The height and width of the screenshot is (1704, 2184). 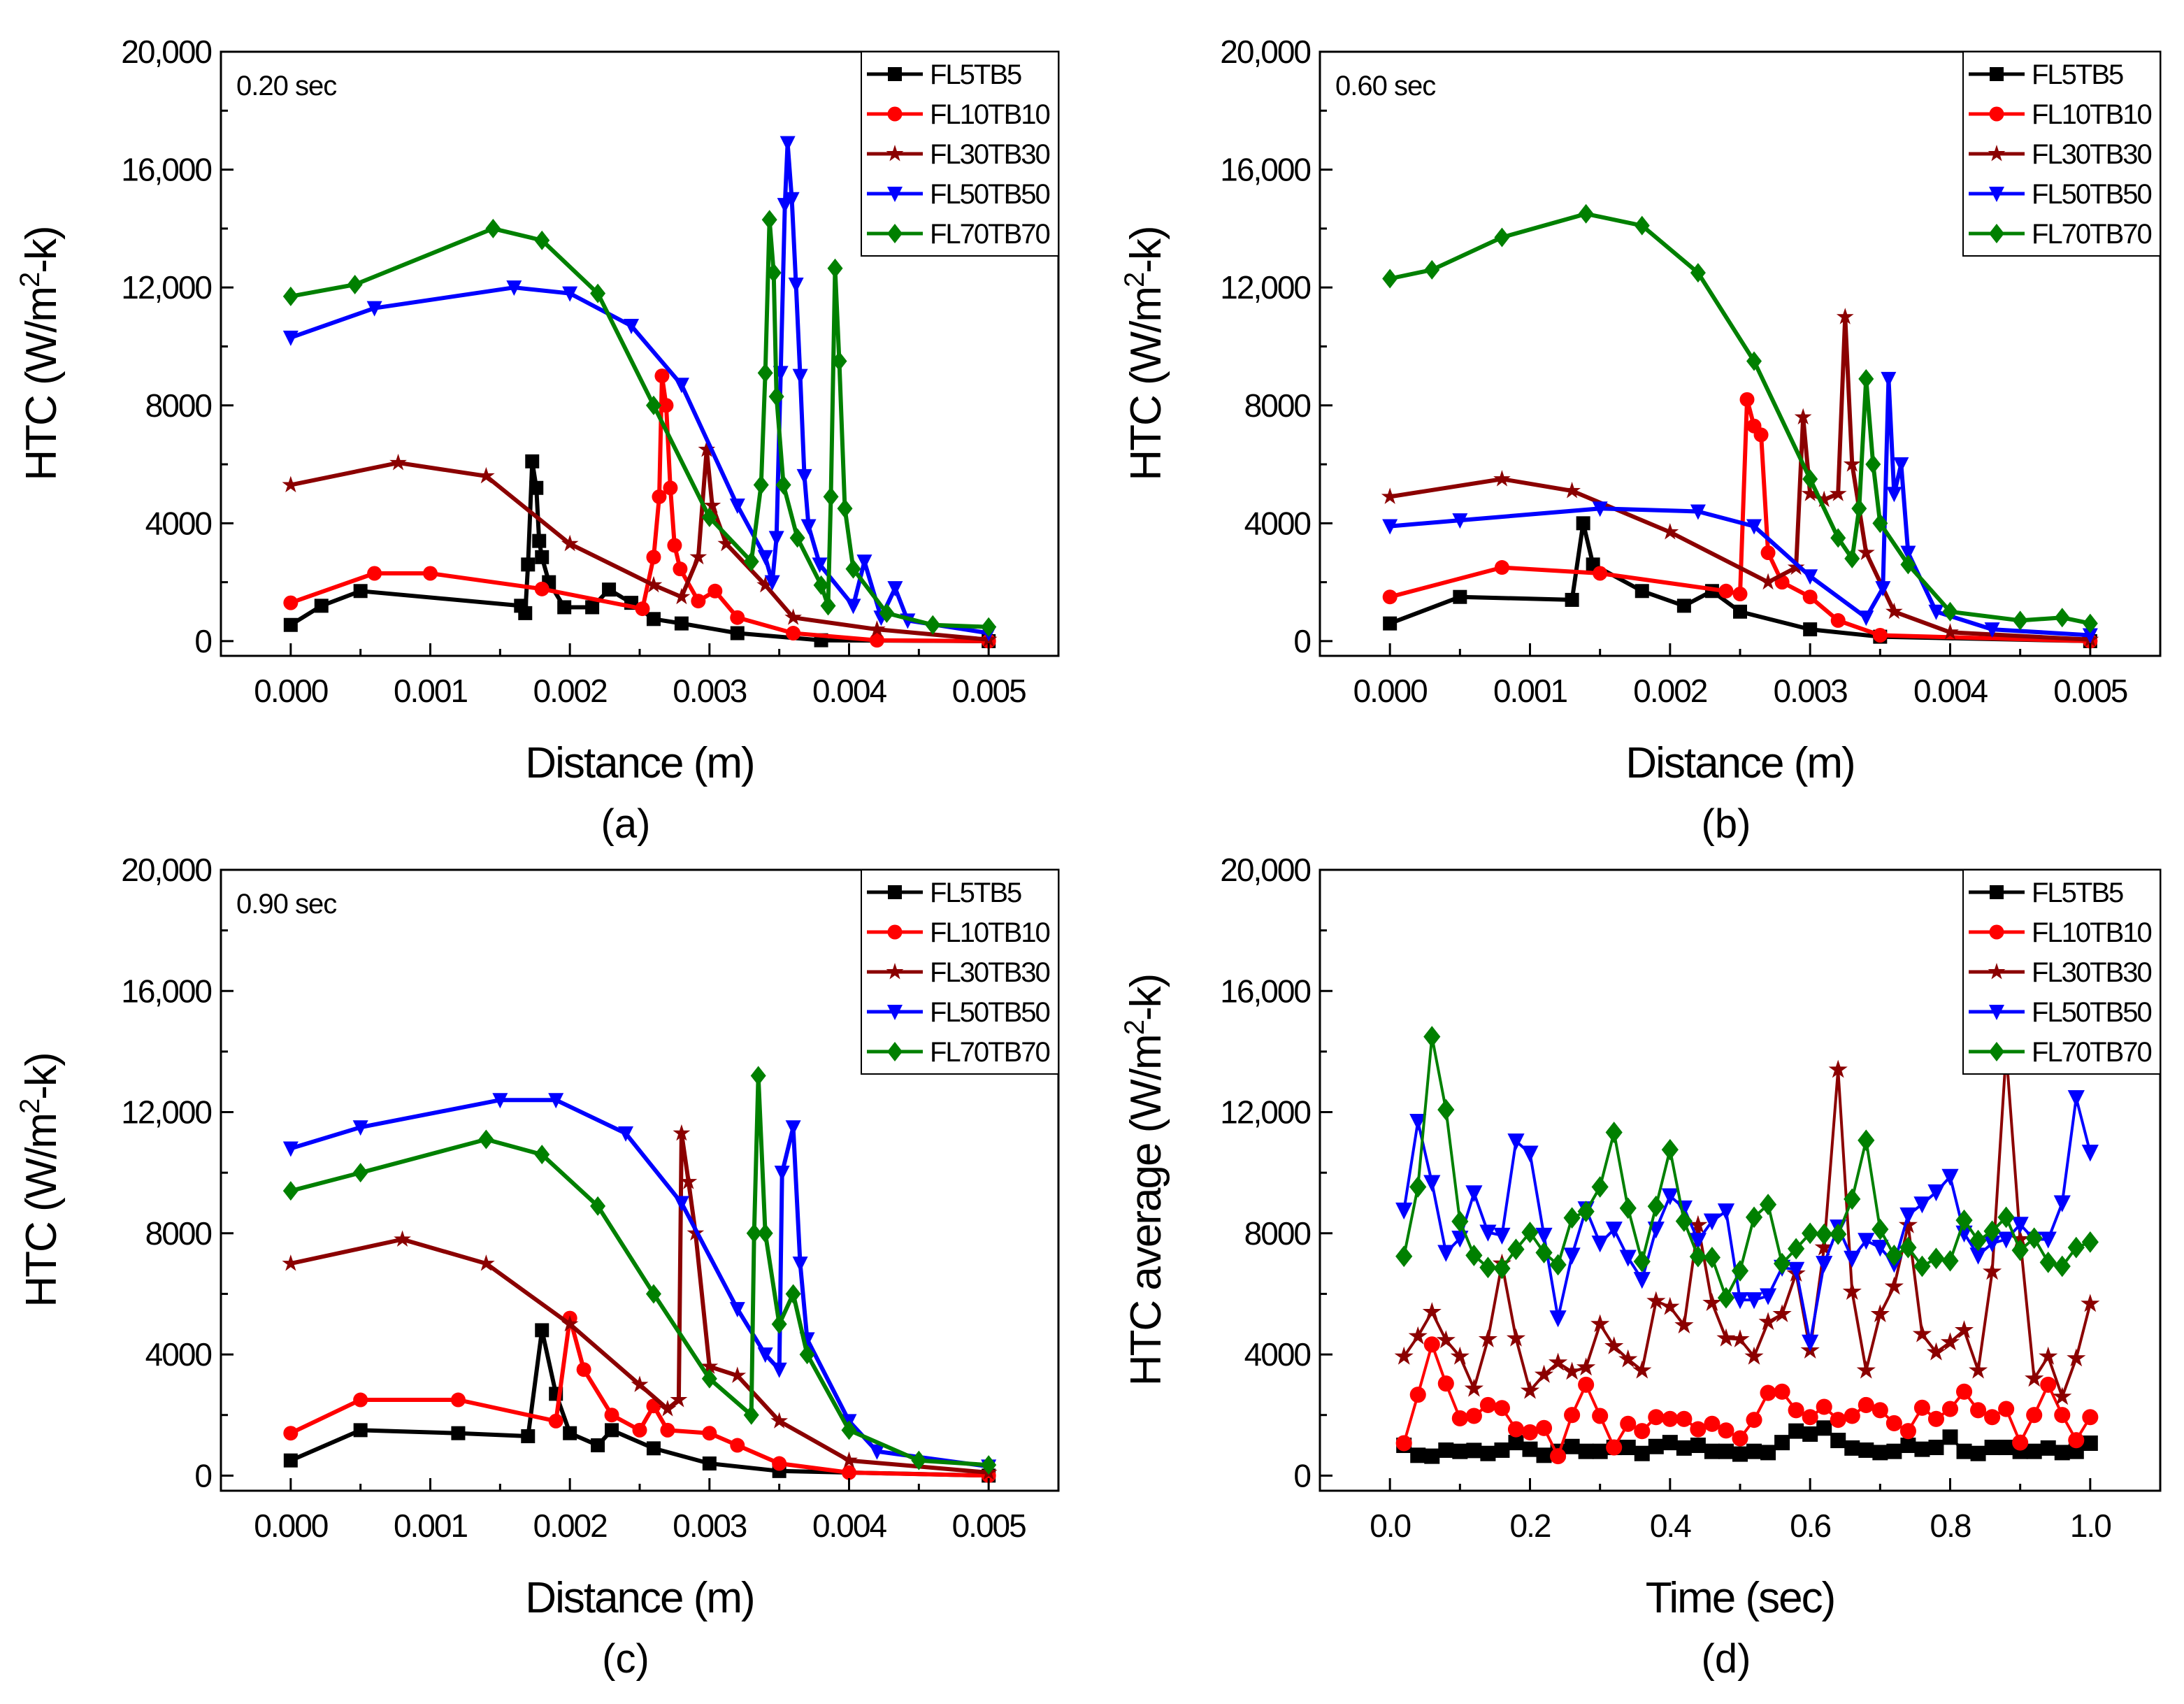 What do you see at coordinates (639, 763) in the screenshot?
I see `x-axis-title: Distance (m)` at bounding box center [639, 763].